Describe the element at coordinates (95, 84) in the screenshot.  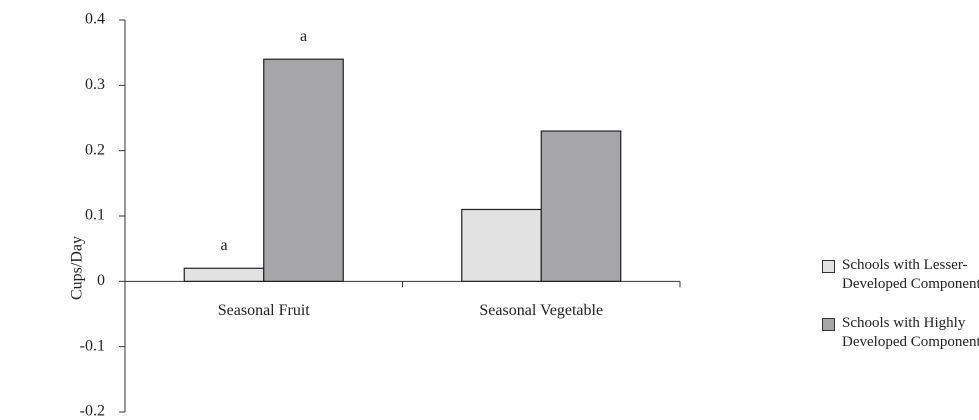
I see `y-tick-label: 0.3` at that location.